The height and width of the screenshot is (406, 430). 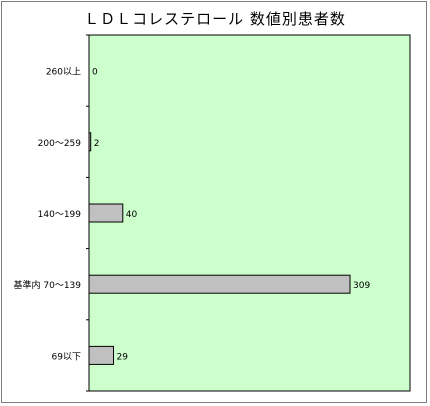 I want to click on category-label: 140～199, so click(x=60, y=215).